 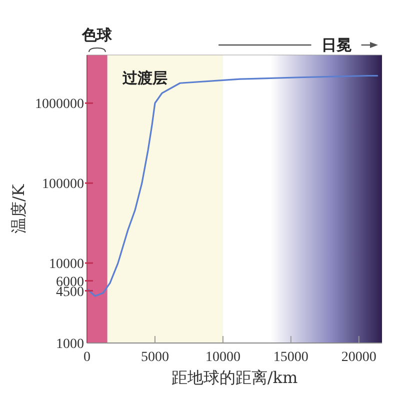 I want to click on y-tick-label: 10000, so click(x=66, y=264).